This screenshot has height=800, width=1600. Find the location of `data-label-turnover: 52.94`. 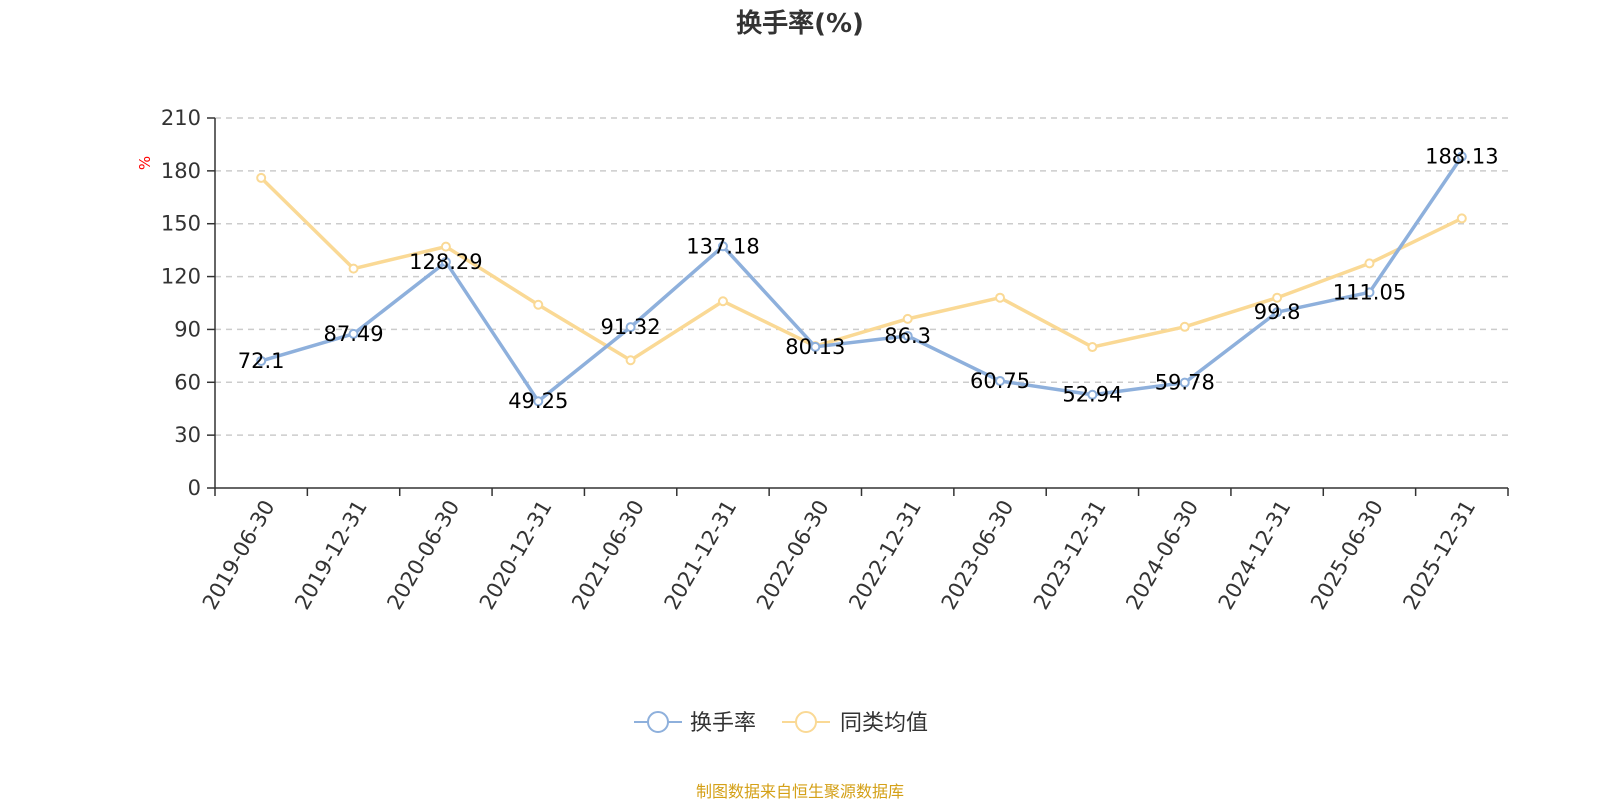

data-label-turnover: 52.94 is located at coordinates (1092, 395).